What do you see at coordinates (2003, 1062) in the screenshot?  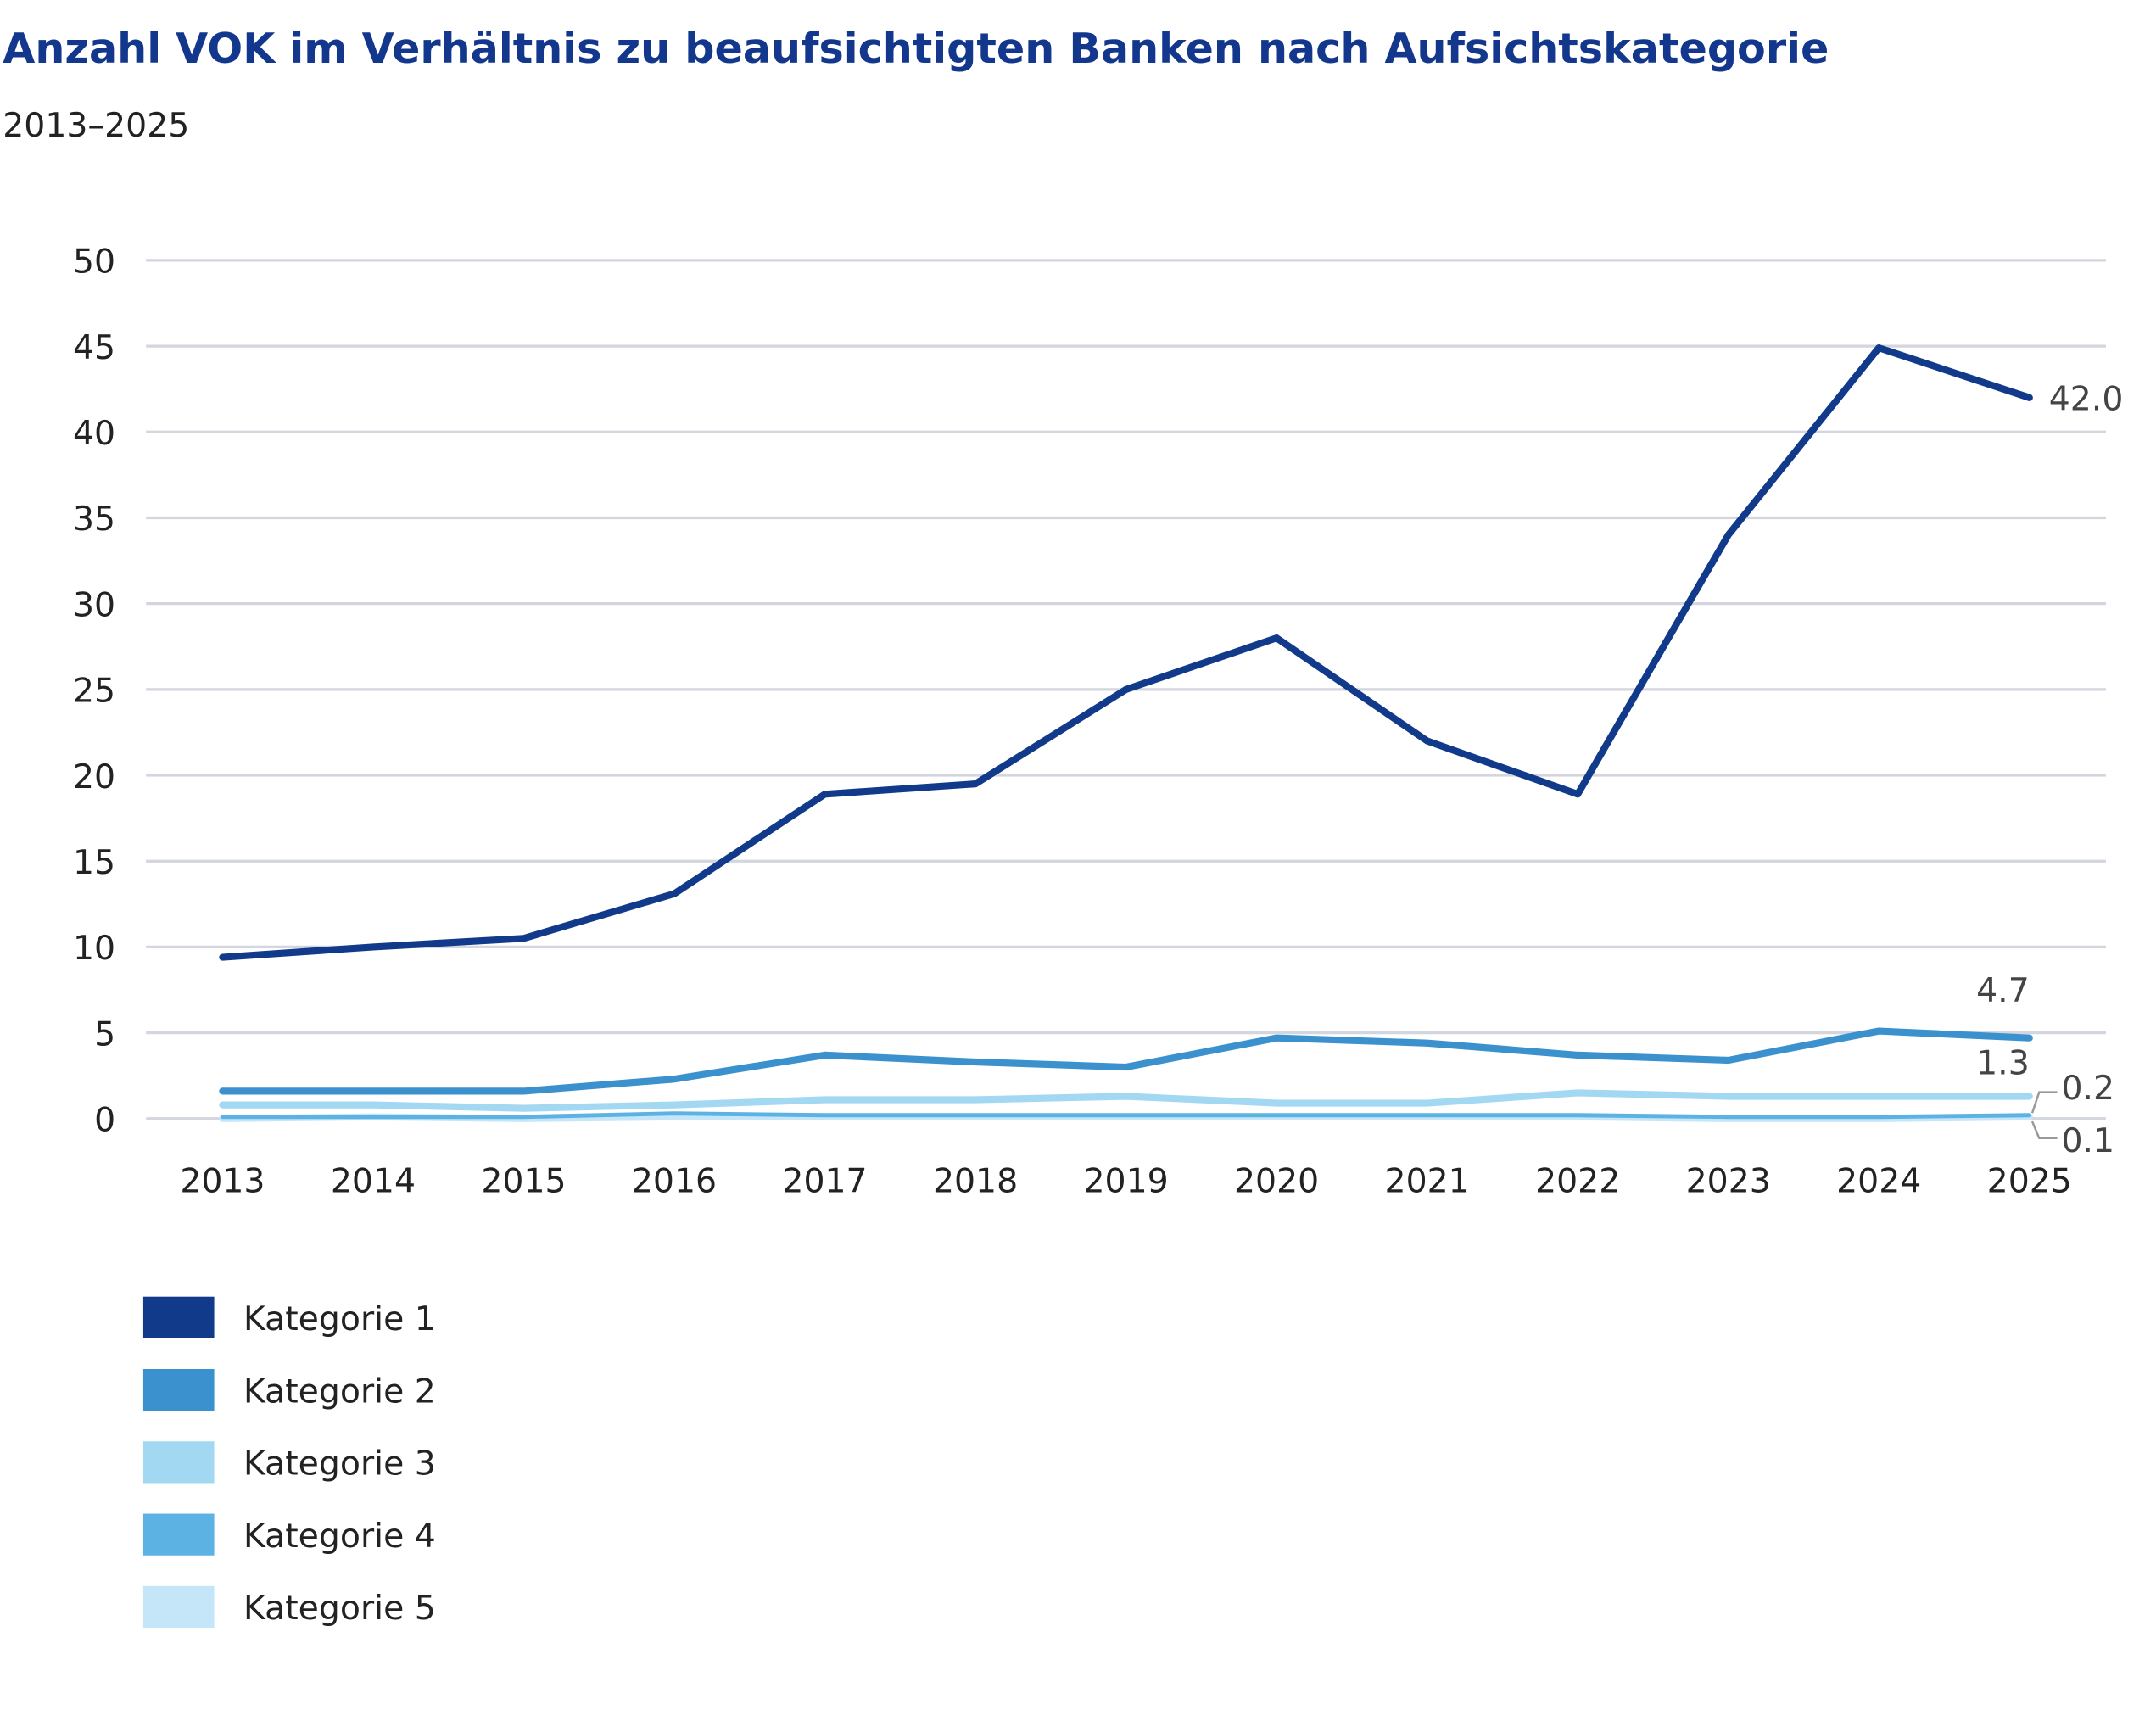 I see `end-label-kategorie-3: 1.3` at bounding box center [2003, 1062].